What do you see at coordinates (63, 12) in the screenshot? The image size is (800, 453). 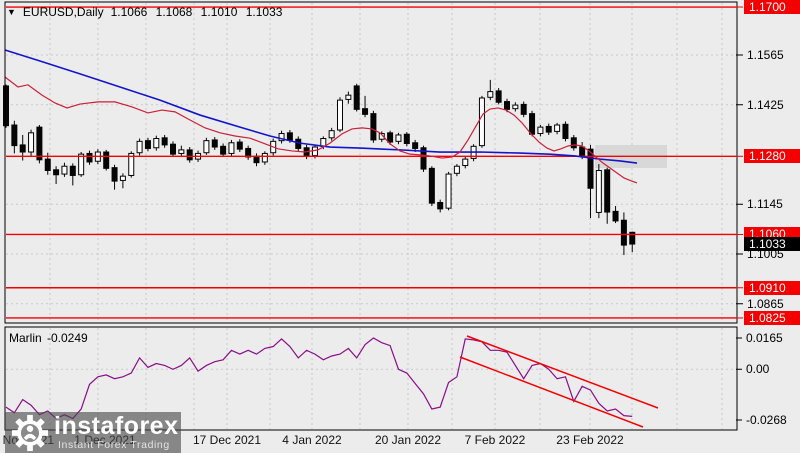 I see `symbol-timeframe-label: EURUSD,Daily` at bounding box center [63, 12].